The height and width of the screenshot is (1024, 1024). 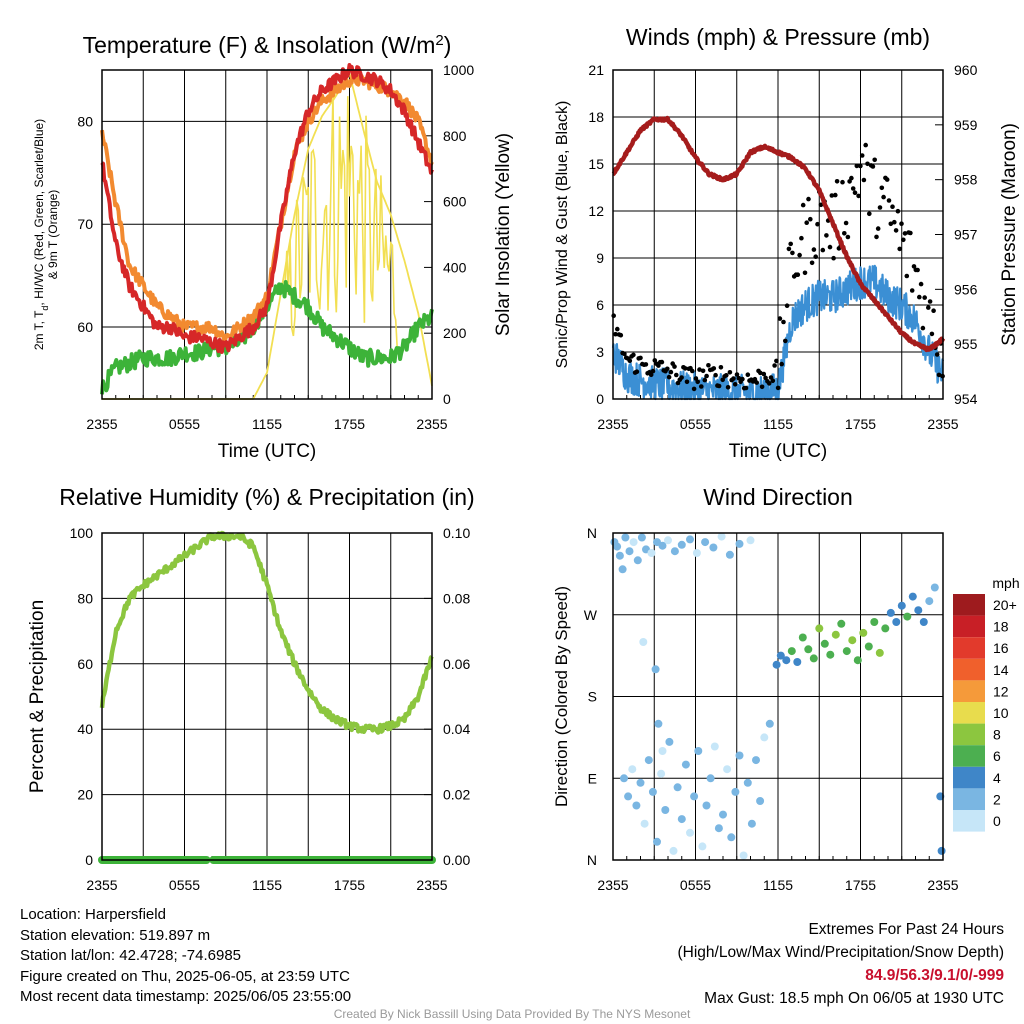 I want to click on y-tick-label-left: 0, so click(x=600, y=399).